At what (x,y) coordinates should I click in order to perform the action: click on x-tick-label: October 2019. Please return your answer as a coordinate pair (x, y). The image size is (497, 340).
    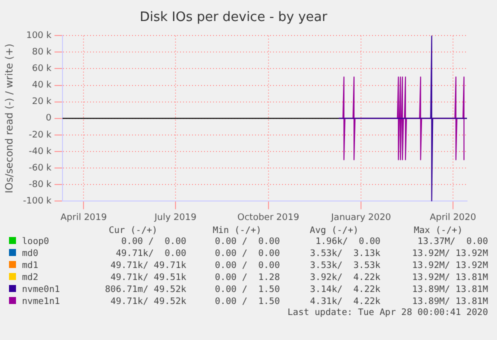
    Looking at the image, I should click on (268, 217).